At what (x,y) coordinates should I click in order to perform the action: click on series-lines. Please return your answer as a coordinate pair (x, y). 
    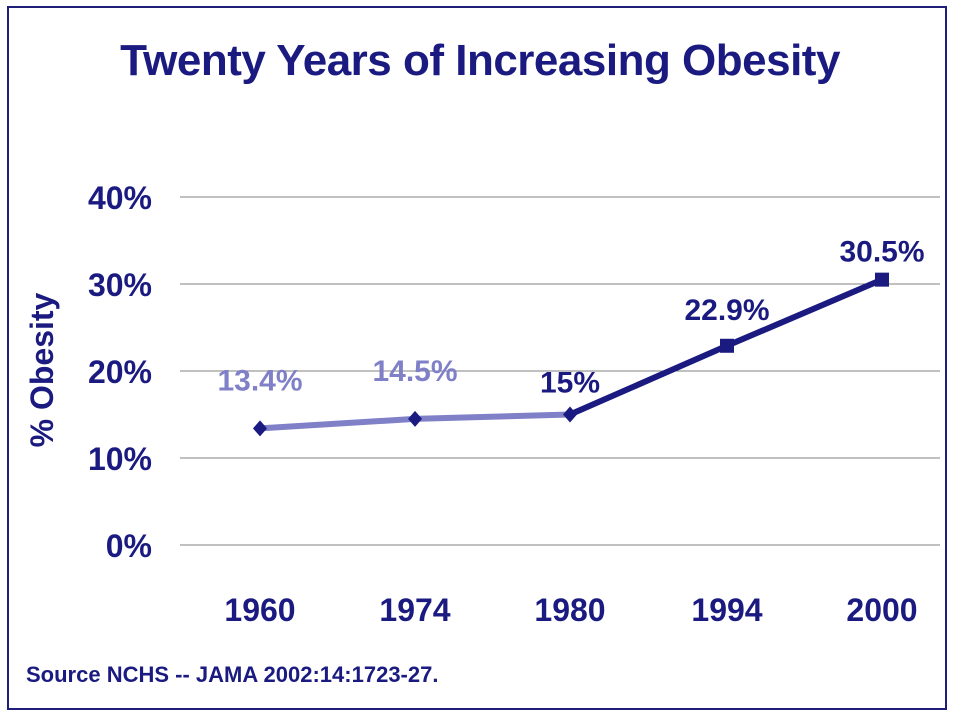
    Looking at the image, I should click on (571, 354).